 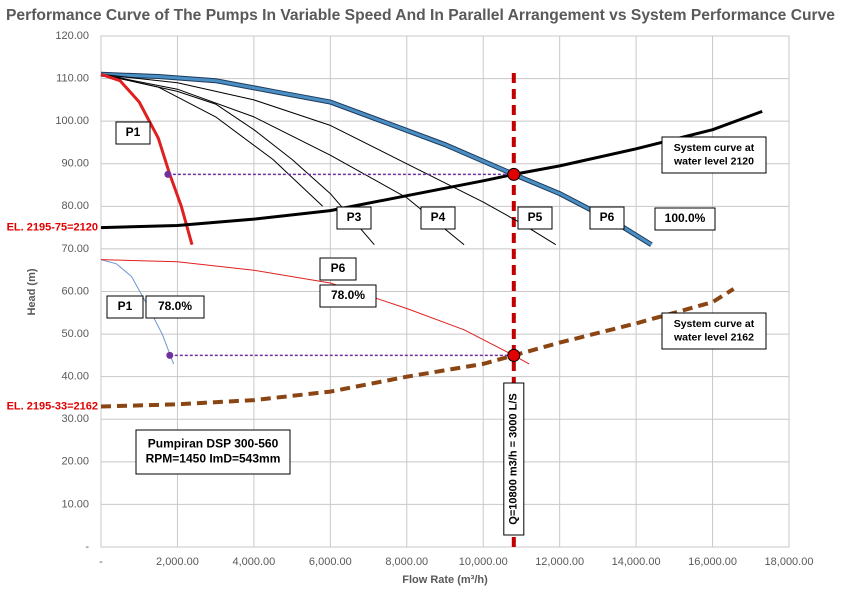 What do you see at coordinates (52, 228) in the screenshot?
I see `level-label: EL. 2195-75=2120` at bounding box center [52, 228].